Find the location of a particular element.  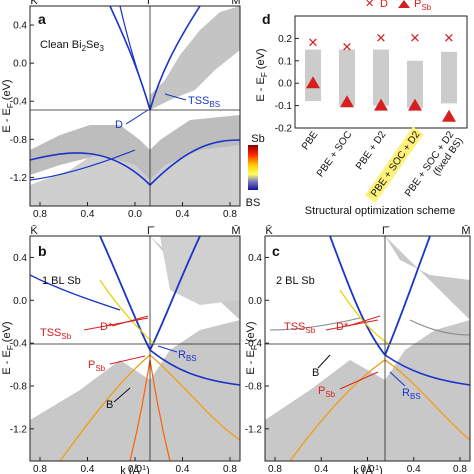

y-tick-label: 0.2 is located at coordinates (285, 39).